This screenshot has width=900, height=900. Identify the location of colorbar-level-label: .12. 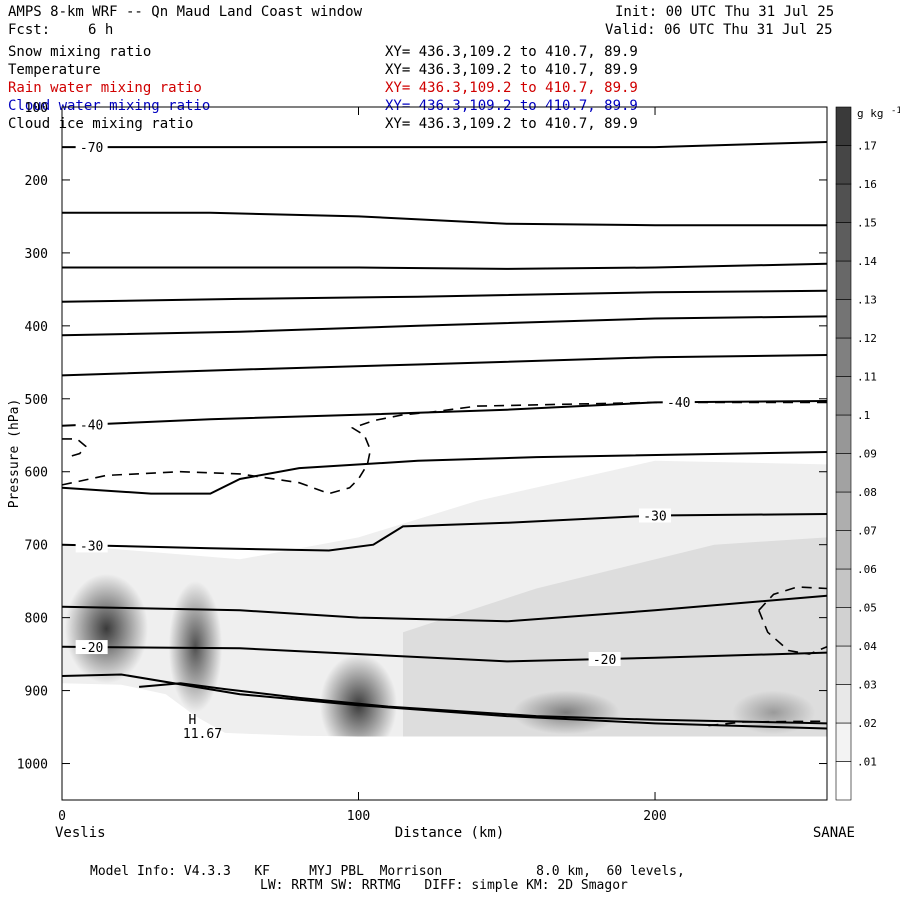
(867, 338).